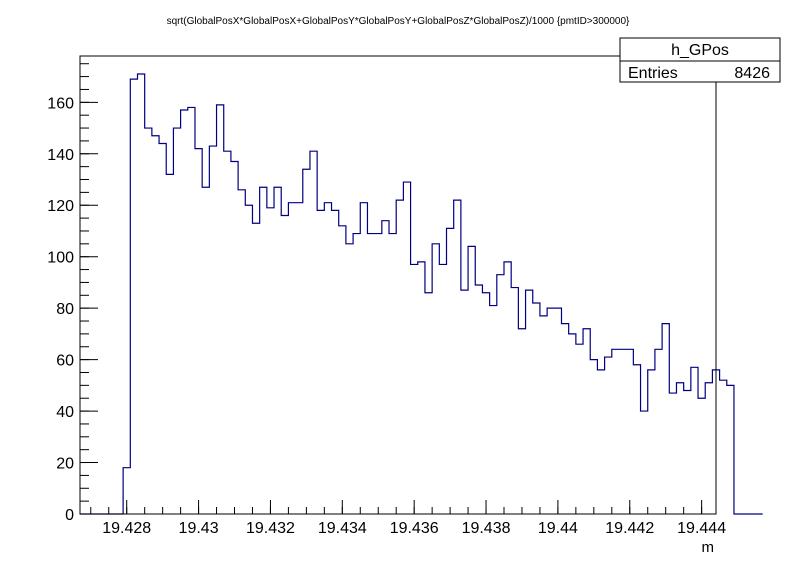 Image resolution: width=796 pixels, height=572 pixels. Describe the element at coordinates (65, 309) in the screenshot. I see `y-tick-label-4: 80` at that location.